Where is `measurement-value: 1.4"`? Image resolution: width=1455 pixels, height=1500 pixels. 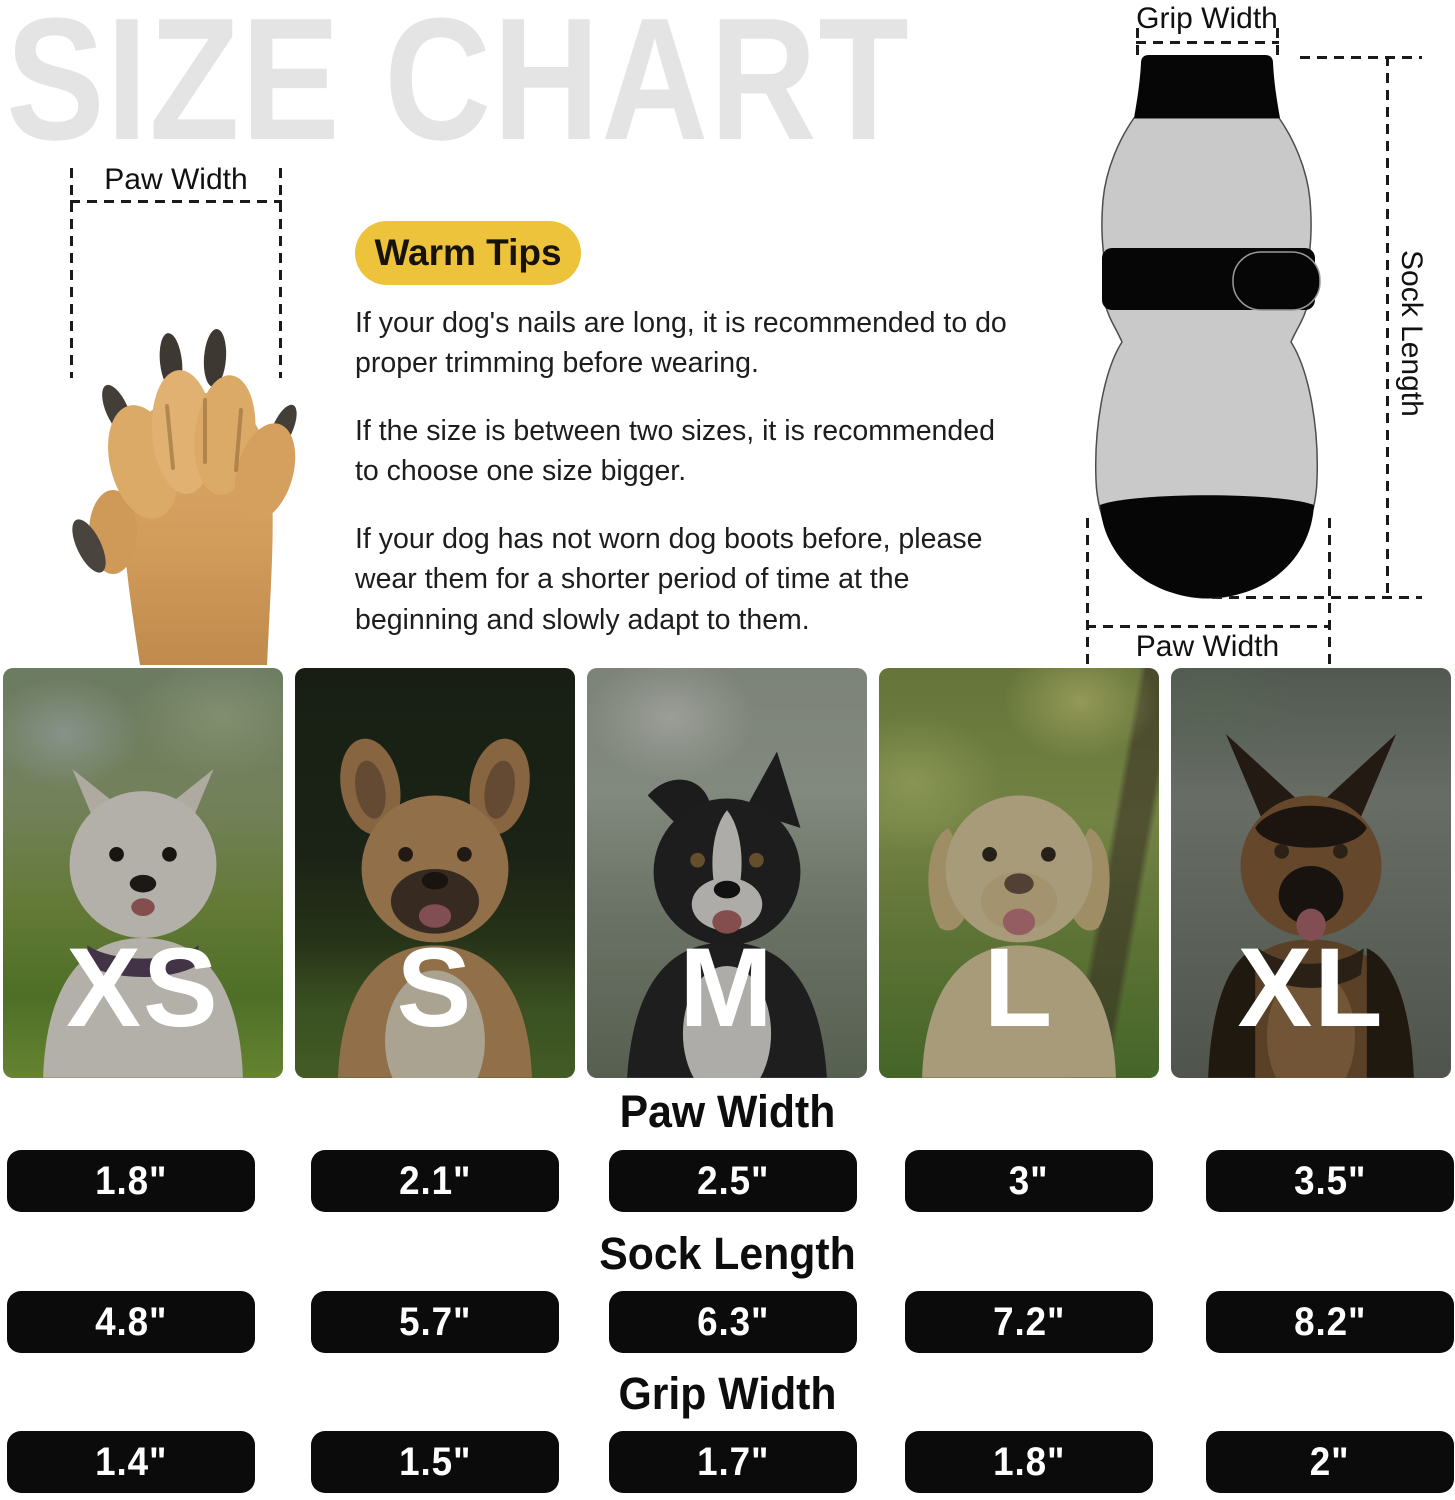 measurement-value: 1.4" is located at coordinates (131, 1461).